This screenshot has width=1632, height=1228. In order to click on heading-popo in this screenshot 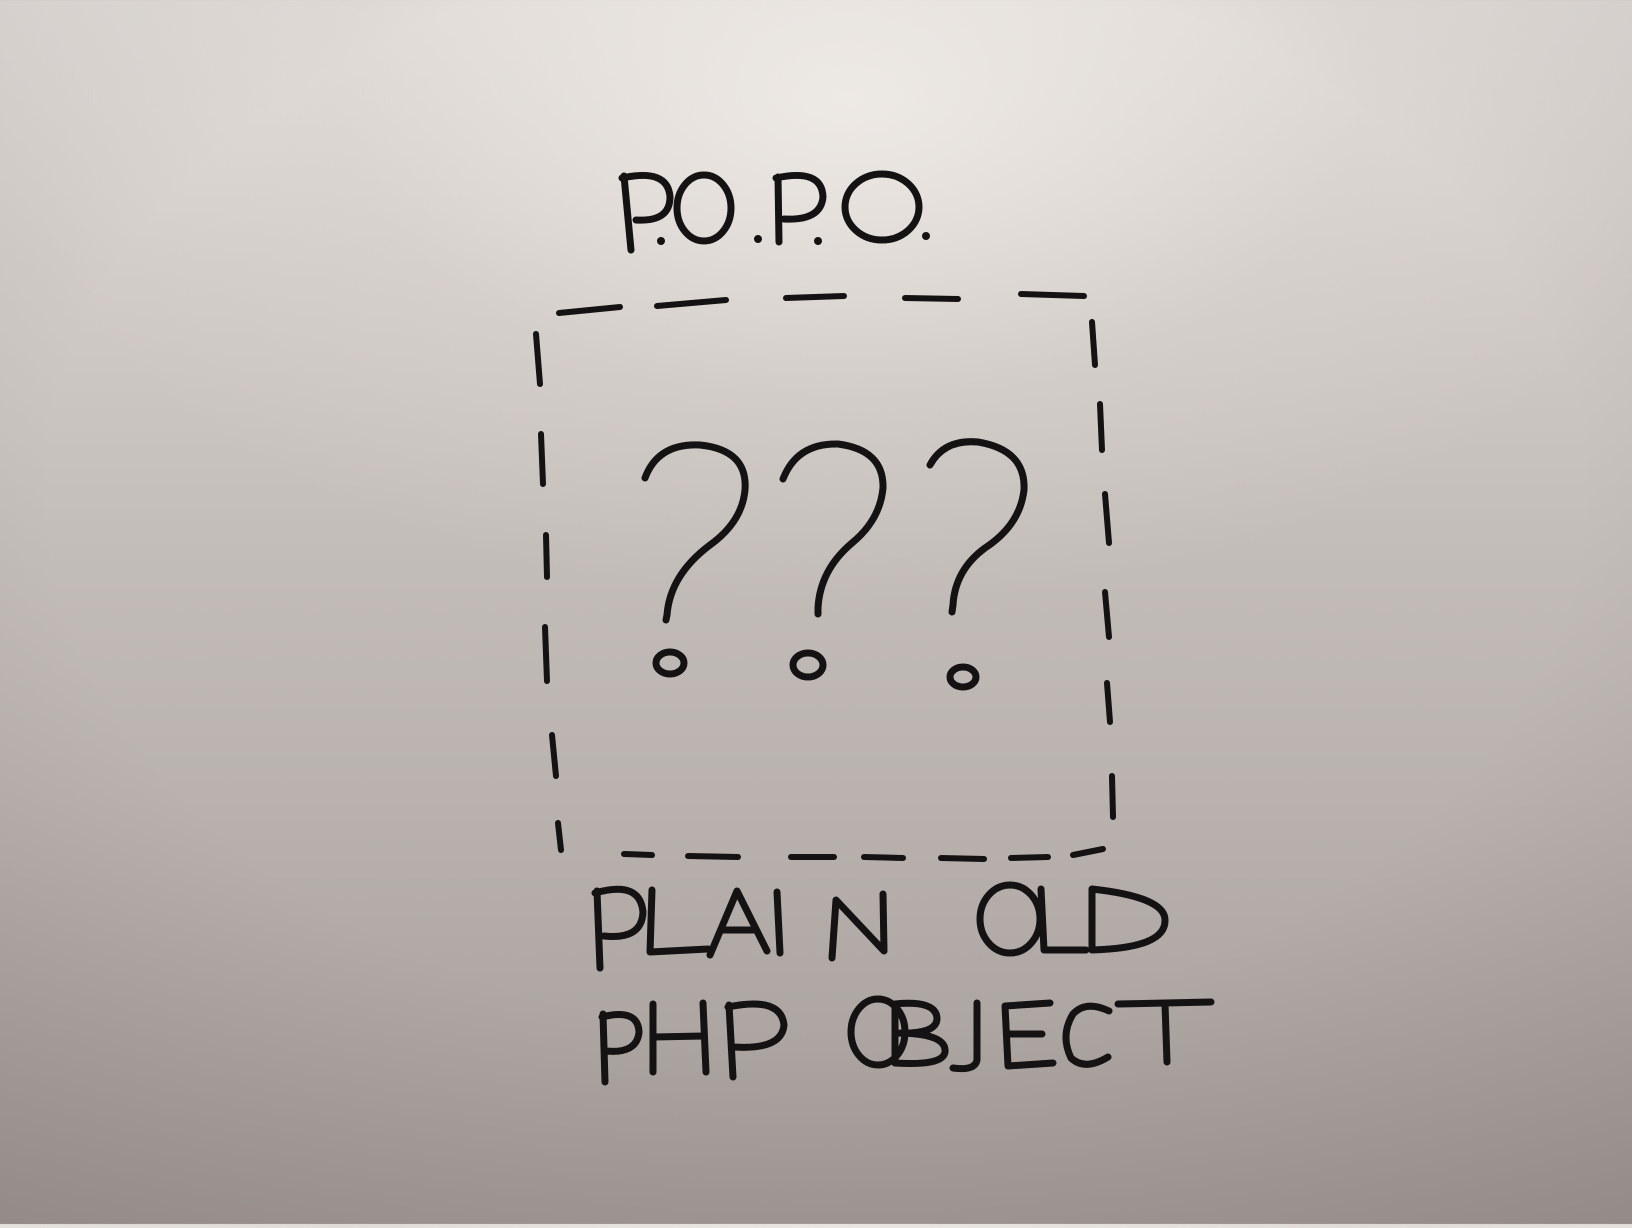, I will do `click(774, 212)`.